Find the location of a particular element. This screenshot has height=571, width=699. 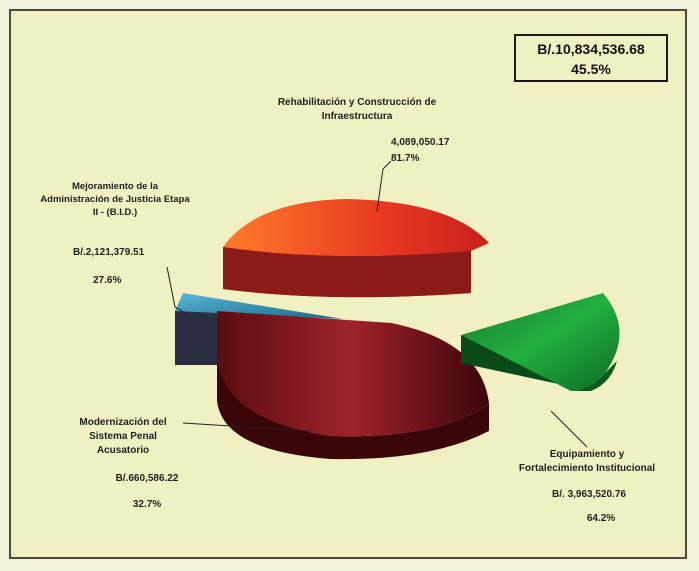

slice-bid-side is located at coordinates (196, 338).